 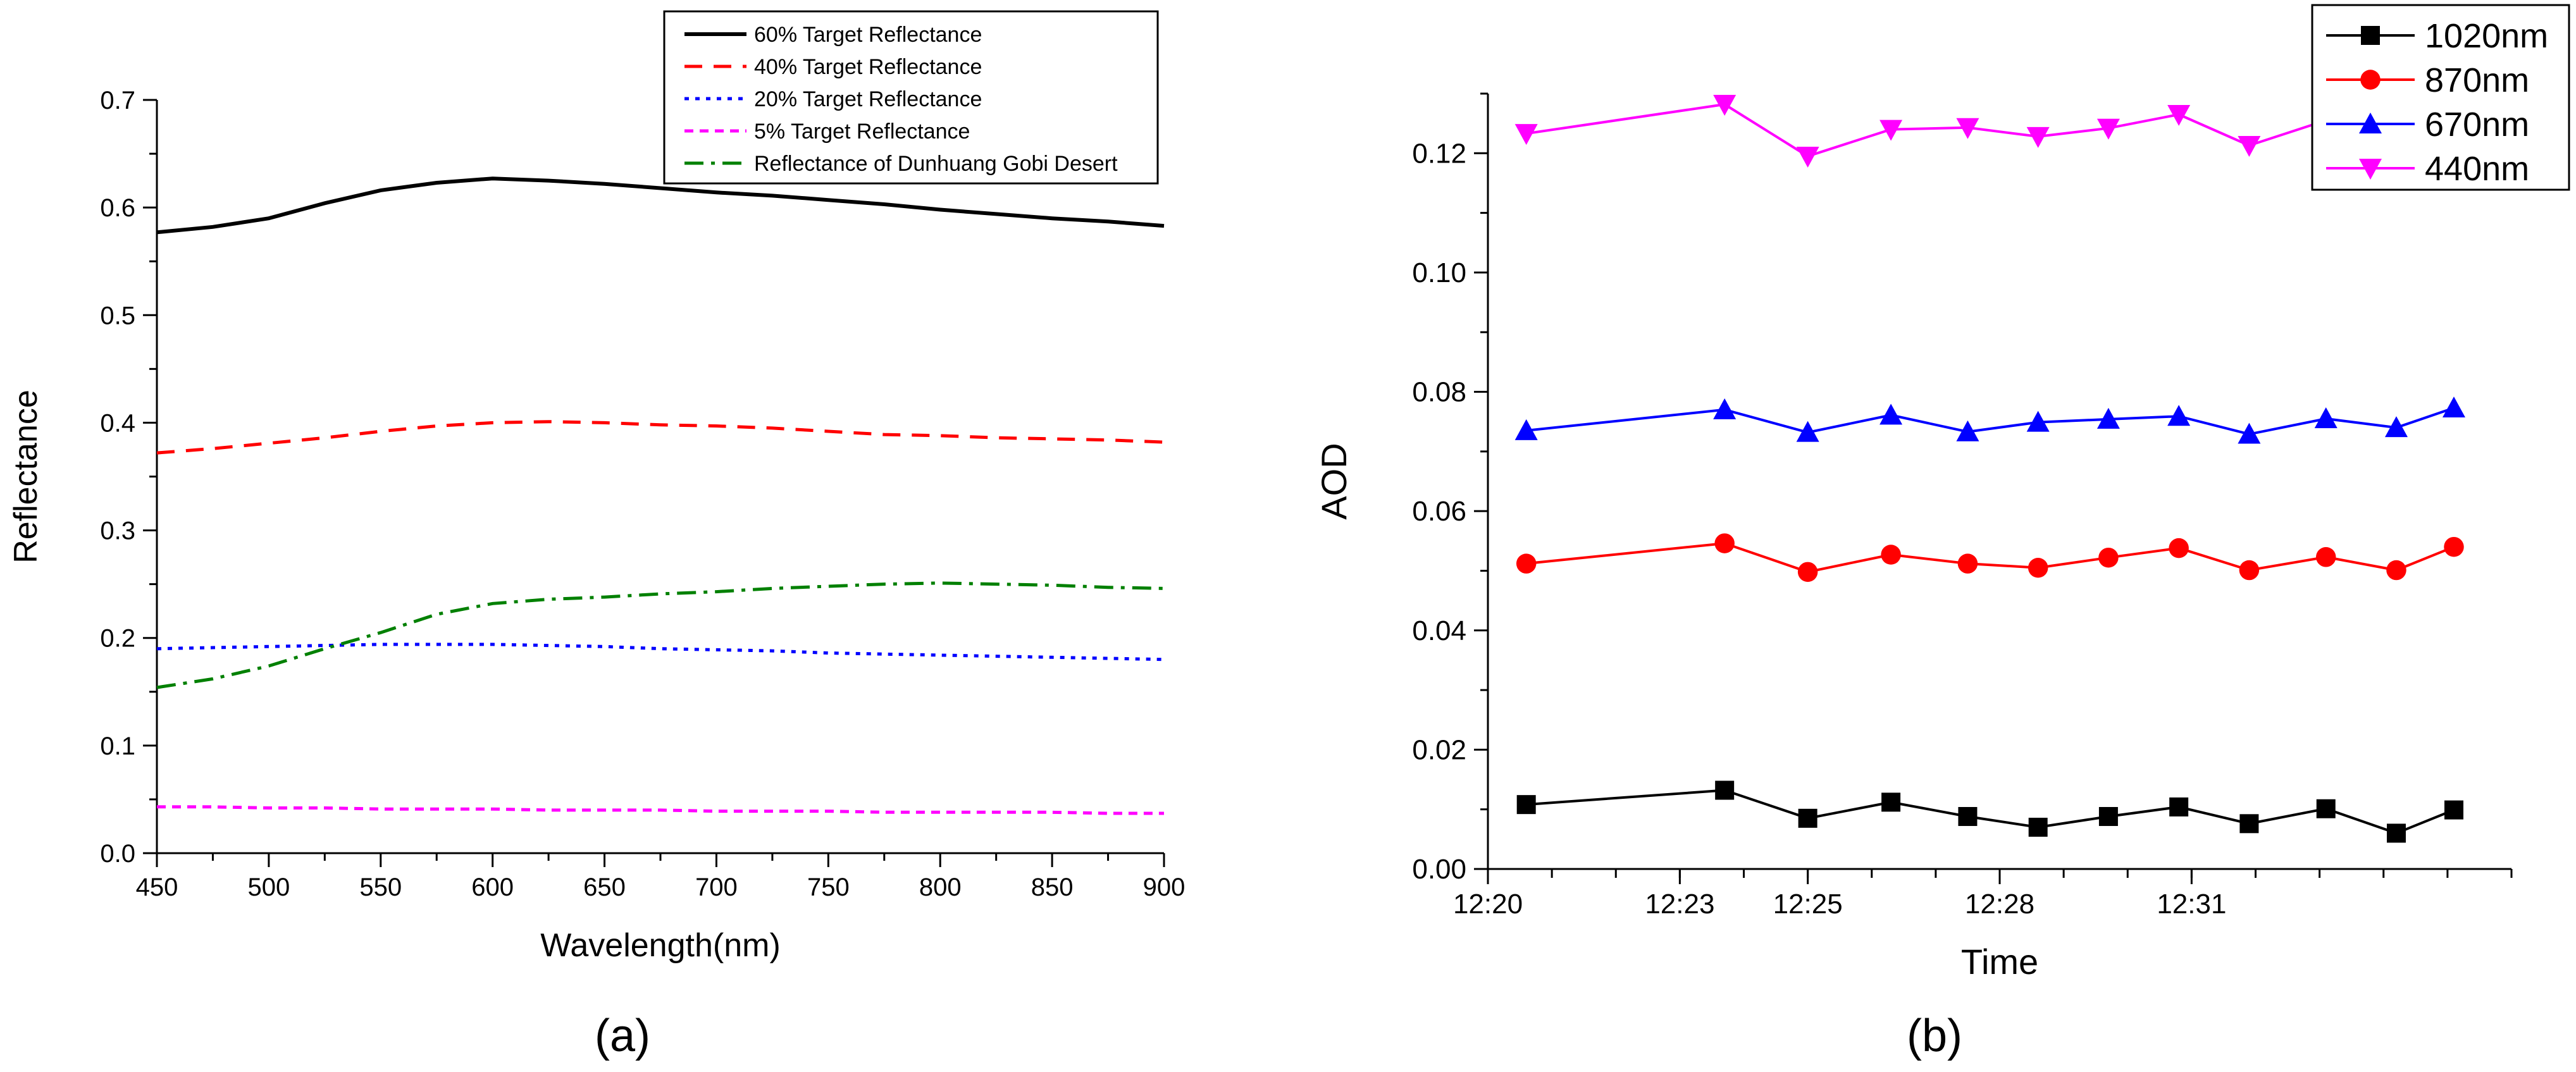 What do you see at coordinates (2477, 80) in the screenshot?
I see `legend-label: 870nm` at bounding box center [2477, 80].